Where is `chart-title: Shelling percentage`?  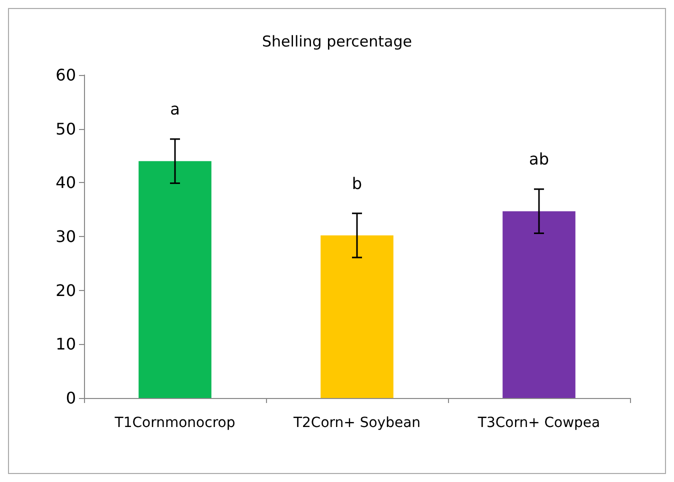
chart-title: Shelling percentage is located at coordinates (337, 41).